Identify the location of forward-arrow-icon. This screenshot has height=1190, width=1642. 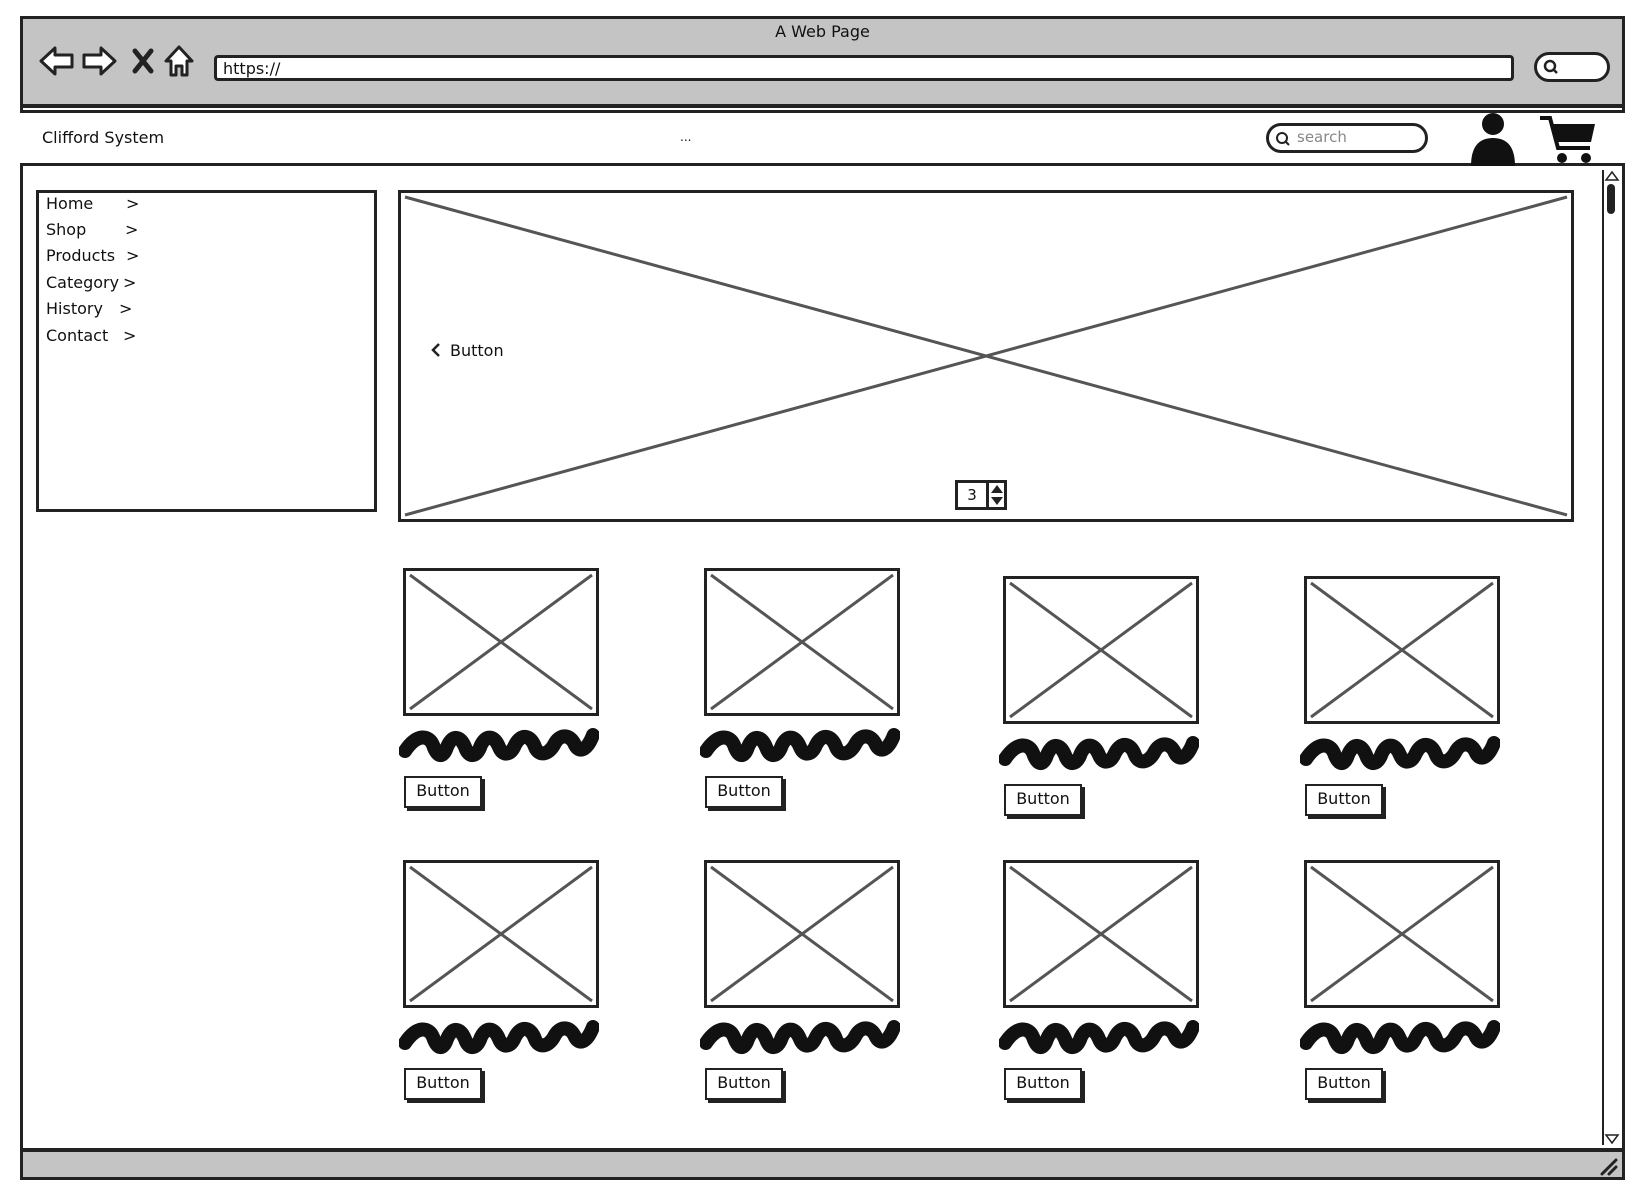
(99, 61).